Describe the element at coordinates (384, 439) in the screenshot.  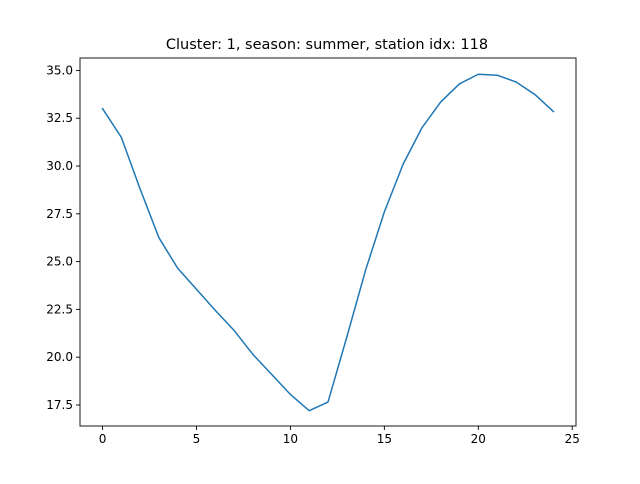
I see `x-tick-label: 15` at that location.